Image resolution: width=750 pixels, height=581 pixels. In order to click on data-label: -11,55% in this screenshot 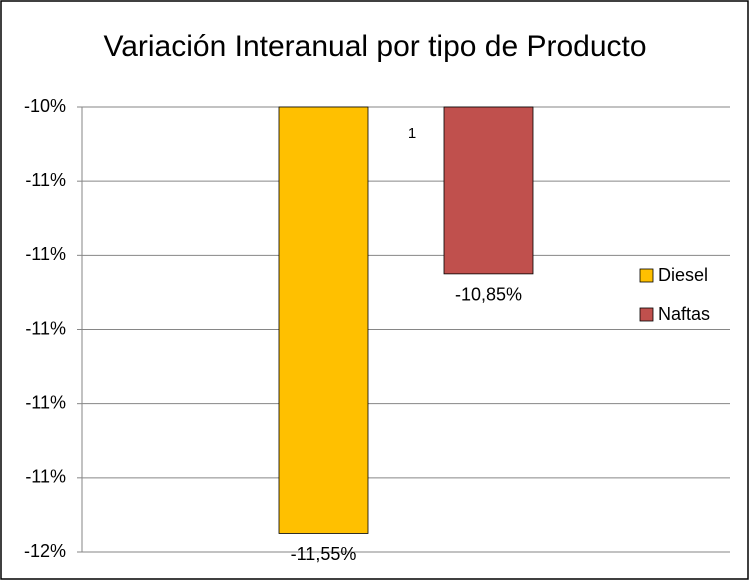, I will do `click(324, 554)`.